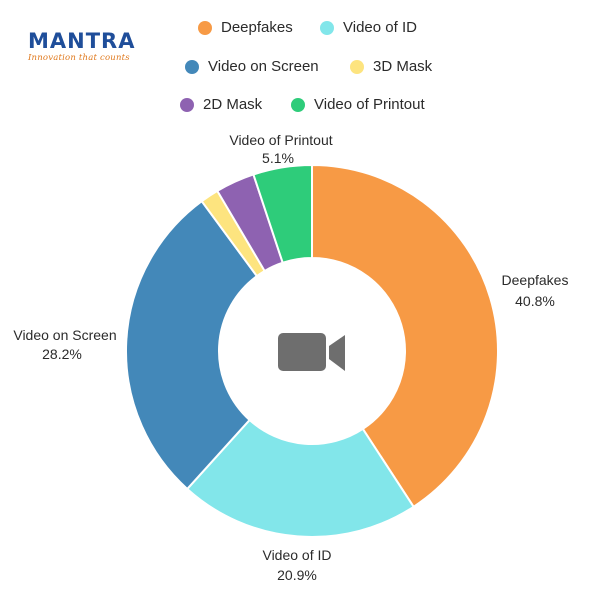  Describe the element at coordinates (64, 335) in the screenshot. I see `slice-label-video-on-screen: Video on Screen` at that location.